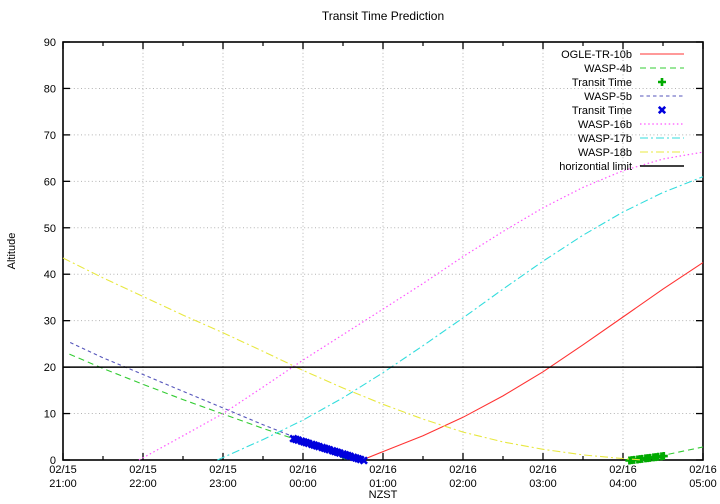 Image resolution: width=720 pixels, height=504 pixels. Describe the element at coordinates (605, 125) in the screenshot. I see `svg-text: WASP-16b` at that location.